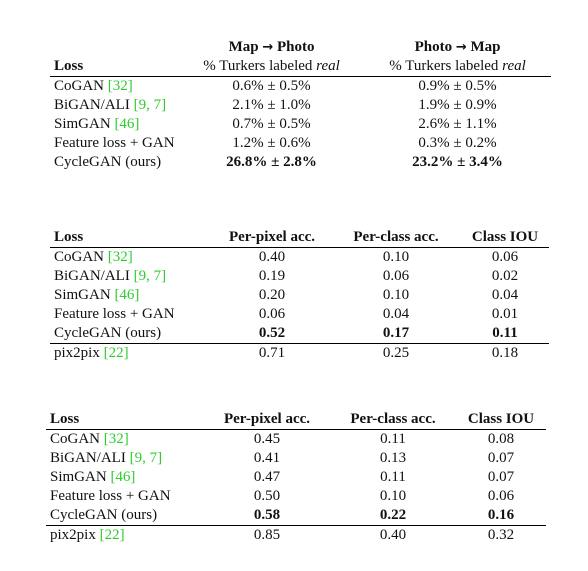 This screenshot has width=588, height=571. What do you see at coordinates (272, 276) in the screenshot?
I see `cell: 0.19` at bounding box center [272, 276].